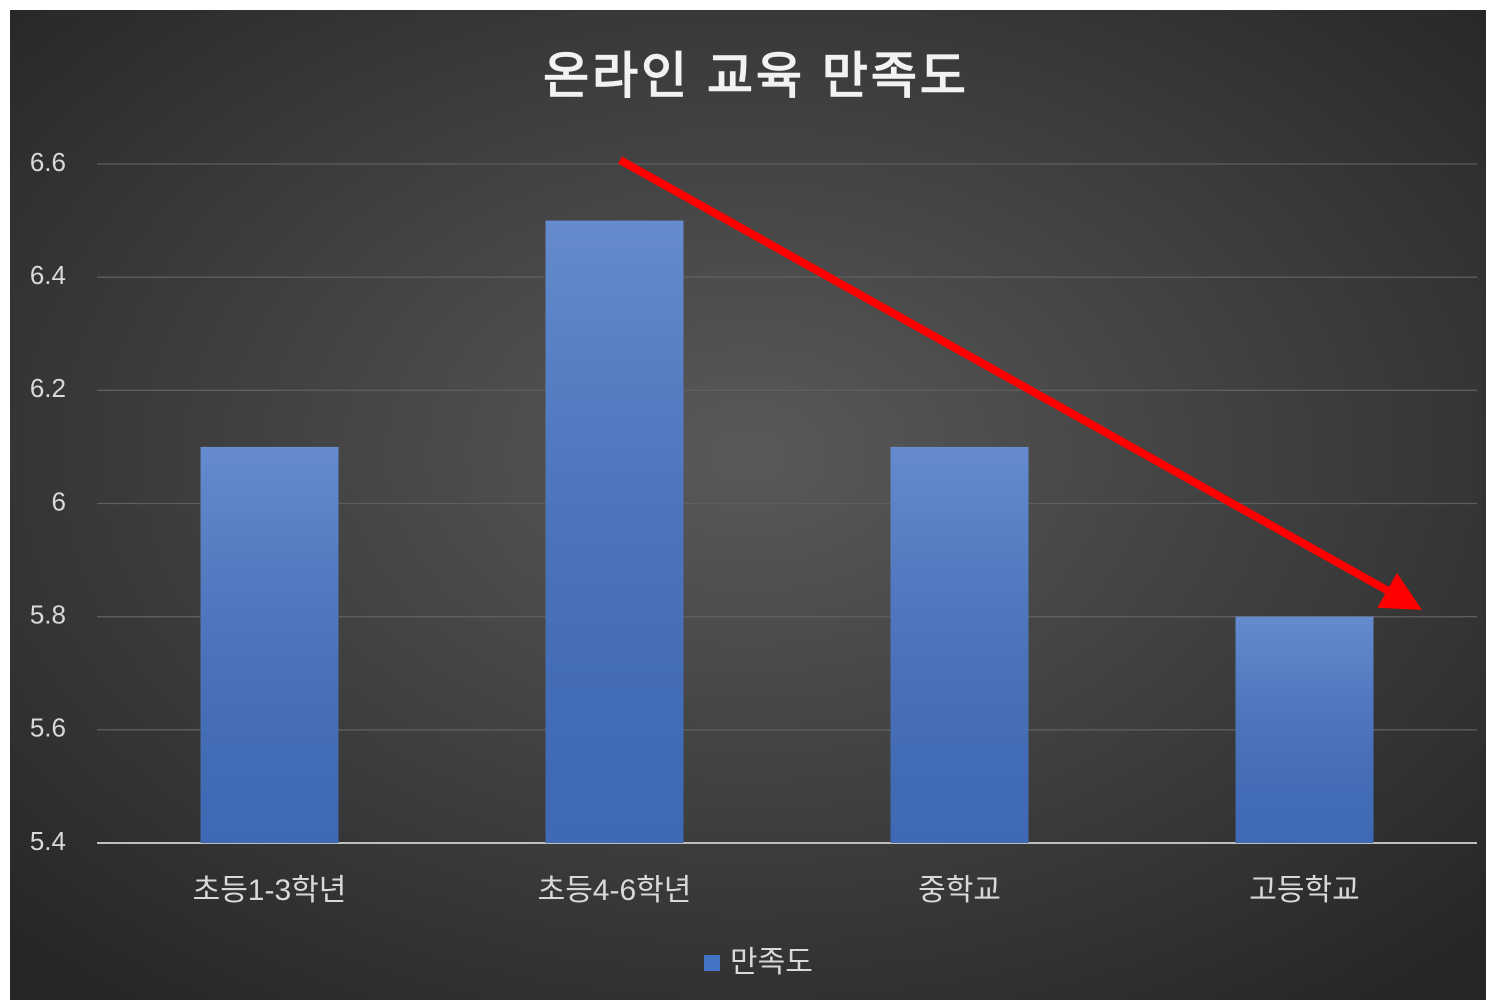 The width and height of the screenshot is (1488, 1002). What do you see at coordinates (48, 275) in the screenshot?
I see `y-tick-label: 6.4` at bounding box center [48, 275].